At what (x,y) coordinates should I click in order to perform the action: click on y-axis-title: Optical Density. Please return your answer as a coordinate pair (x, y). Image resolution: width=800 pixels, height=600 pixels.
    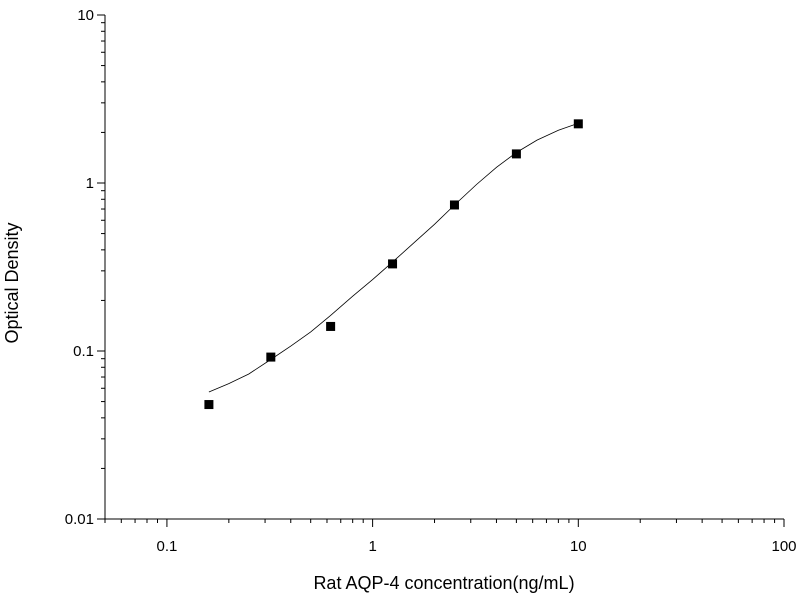
    Looking at the image, I should click on (12, 282).